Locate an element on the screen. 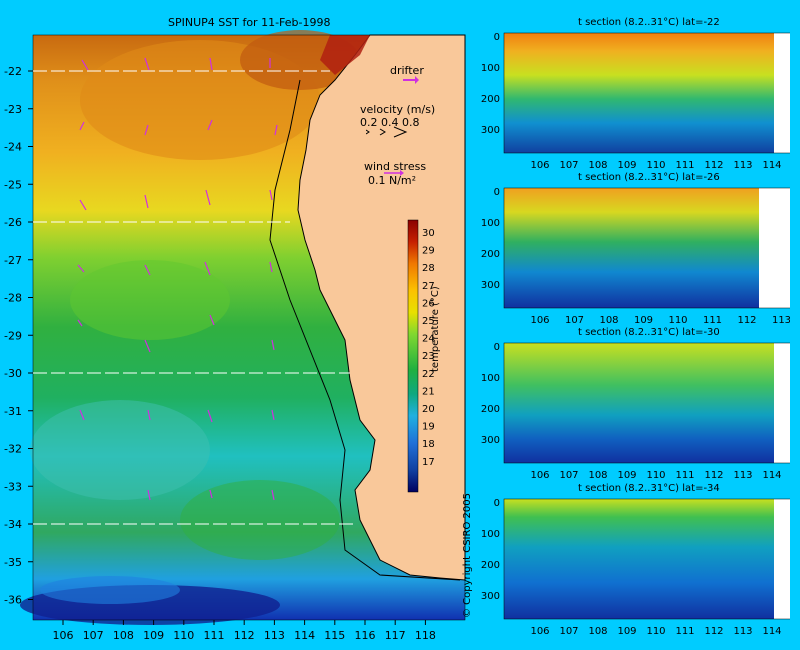  colorbar-tick-label: 20 is located at coordinates (428, 409).